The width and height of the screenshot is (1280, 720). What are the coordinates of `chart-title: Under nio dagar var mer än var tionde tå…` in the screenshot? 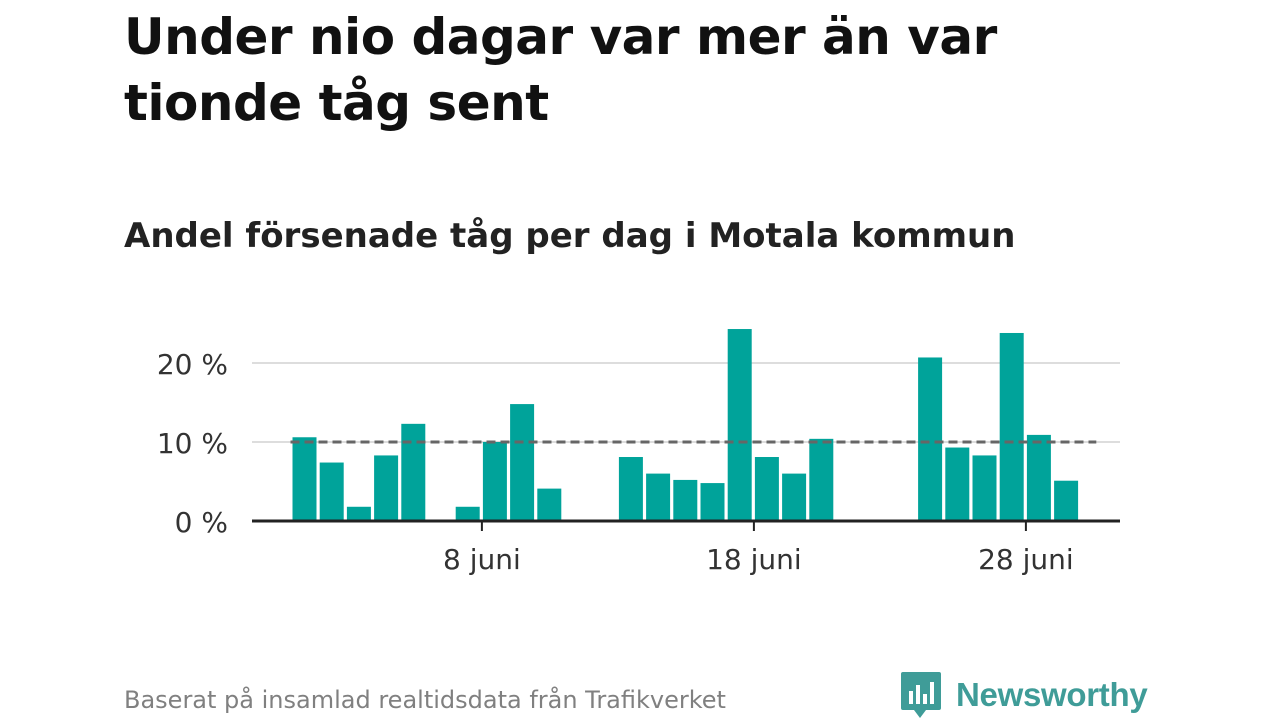 It's located at (560, 70).